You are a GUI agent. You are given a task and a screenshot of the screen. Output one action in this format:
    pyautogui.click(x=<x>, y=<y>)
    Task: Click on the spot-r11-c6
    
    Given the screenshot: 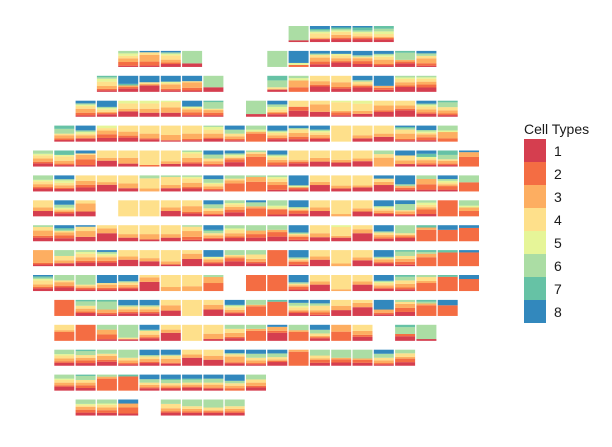 What is the action you would take?
    pyautogui.click(x=170, y=307)
    